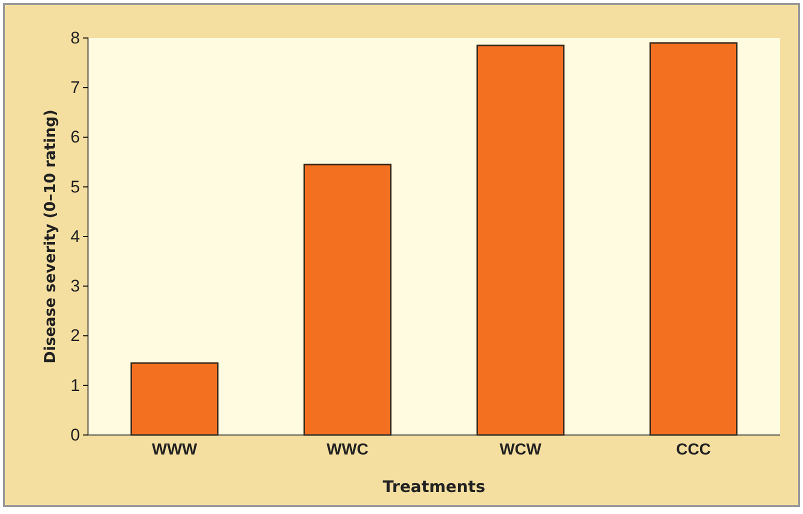 Image resolution: width=803 pixels, height=514 pixels. I want to click on y-tick-label: 2, so click(75, 336).